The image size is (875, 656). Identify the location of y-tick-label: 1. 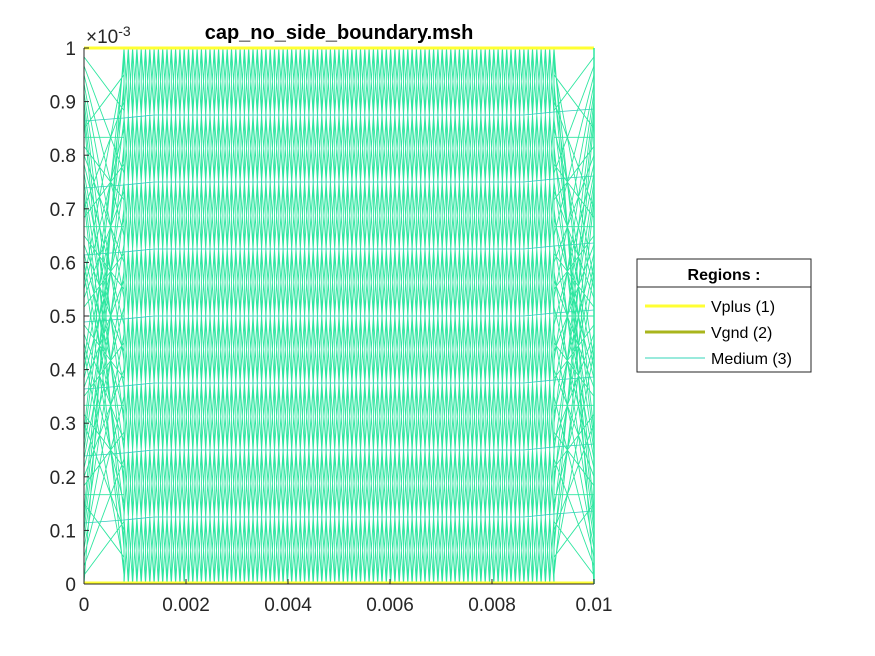
(70, 49).